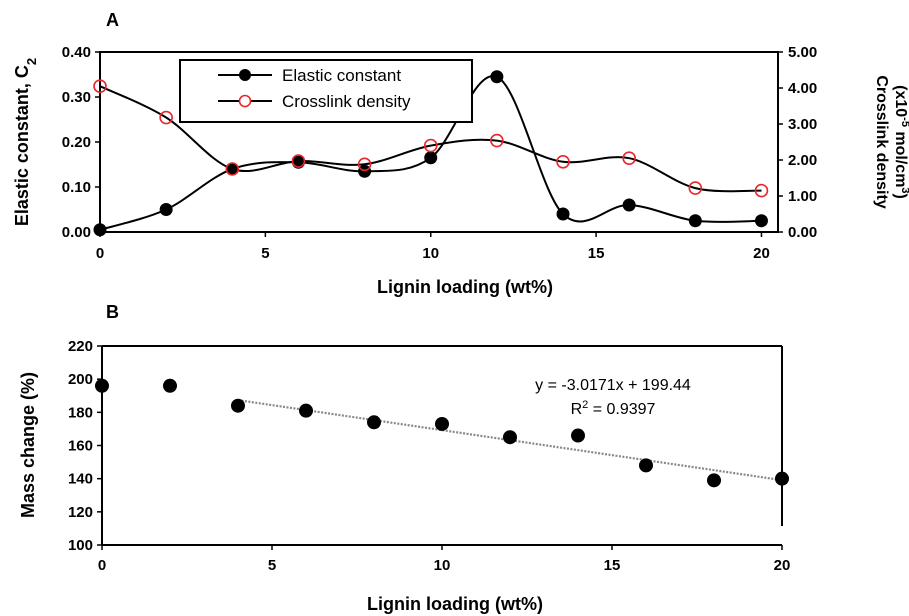  What do you see at coordinates (76, 232) in the screenshot?
I see `panel-a-y-tick-label: 0.00` at bounding box center [76, 232].